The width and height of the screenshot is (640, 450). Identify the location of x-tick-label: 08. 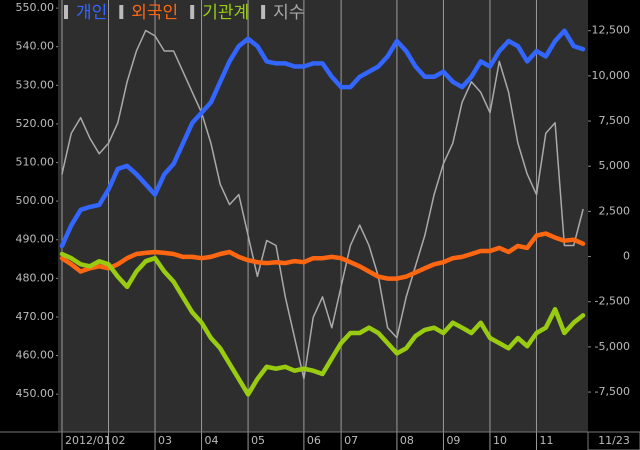
(407, 440).